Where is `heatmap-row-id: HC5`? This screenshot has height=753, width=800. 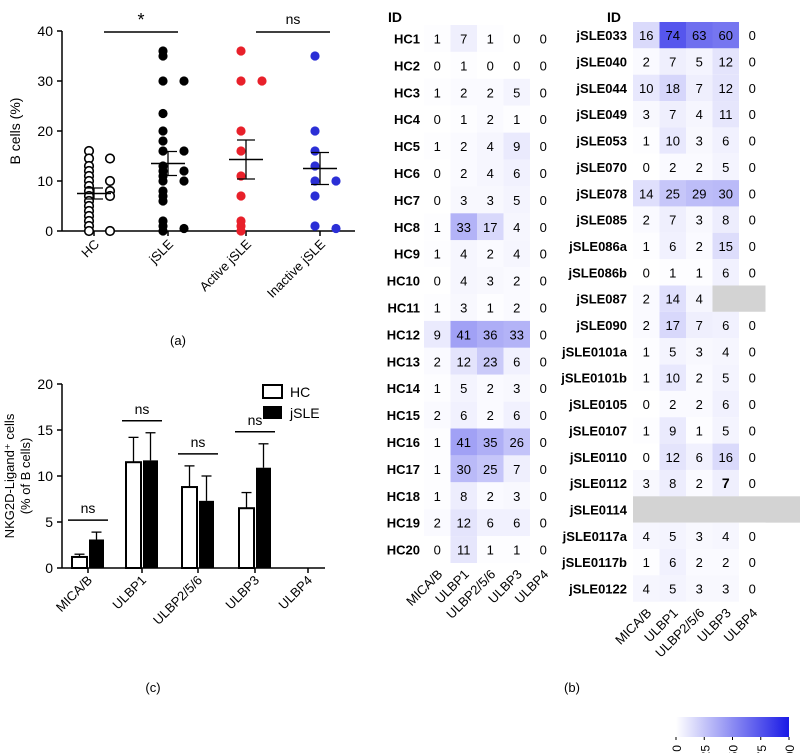 heatmap-row-id: HC5 is located at coordinates (407, 146).